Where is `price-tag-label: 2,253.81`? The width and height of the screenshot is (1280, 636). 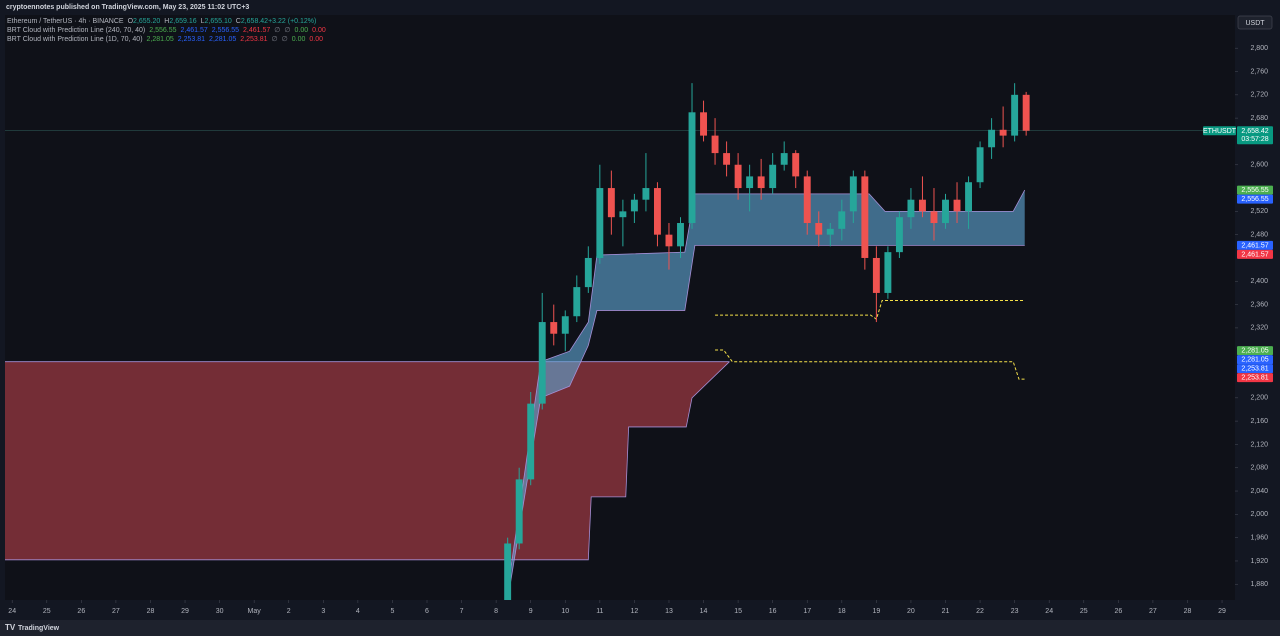
price-tag-label: 2,253.81 is located at coordinates (1254, 369).